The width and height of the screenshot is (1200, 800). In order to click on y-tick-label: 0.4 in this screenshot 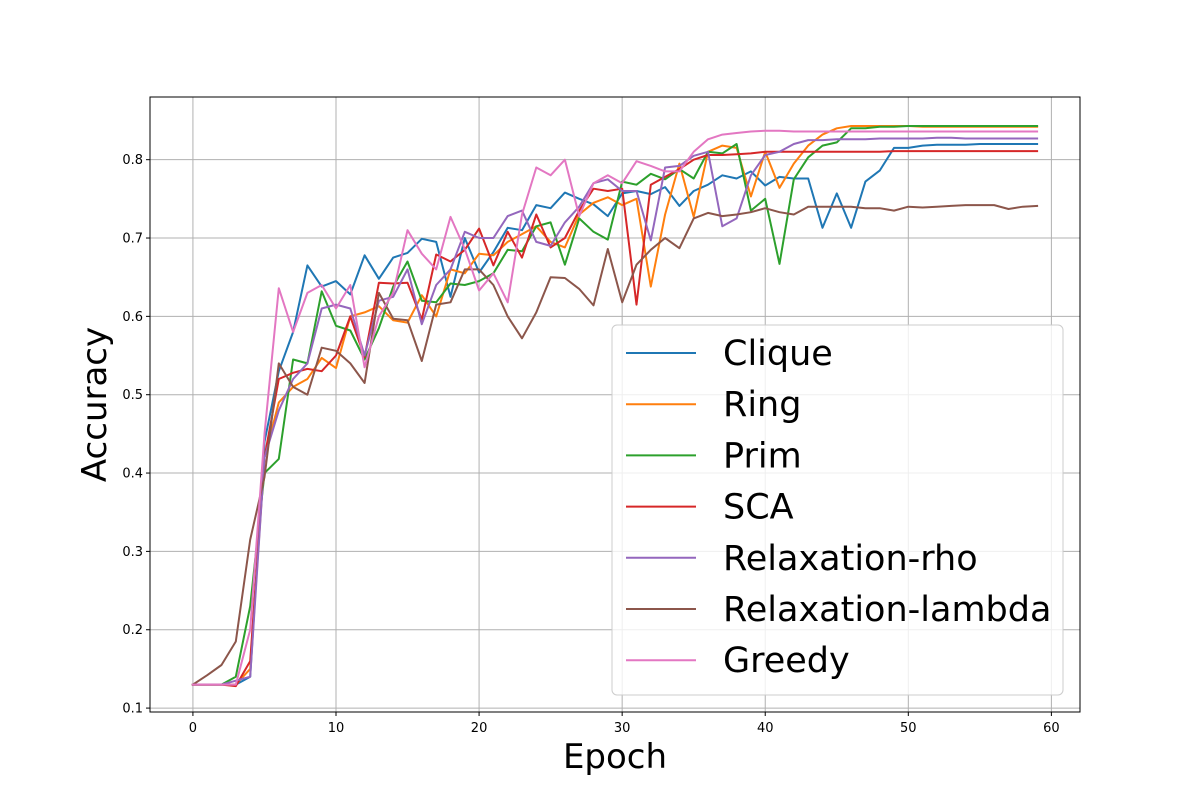, I will do `click(132, 474)`.